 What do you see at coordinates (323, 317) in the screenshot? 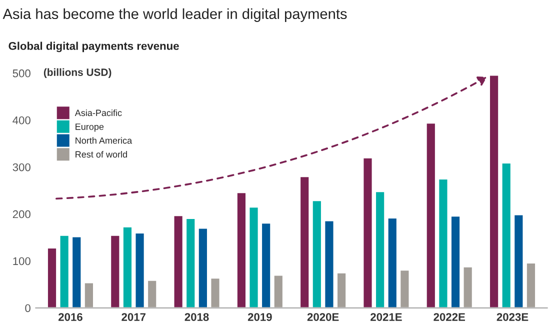
I see `x-tick-label: 2020E` at bounding box center [323, 317].